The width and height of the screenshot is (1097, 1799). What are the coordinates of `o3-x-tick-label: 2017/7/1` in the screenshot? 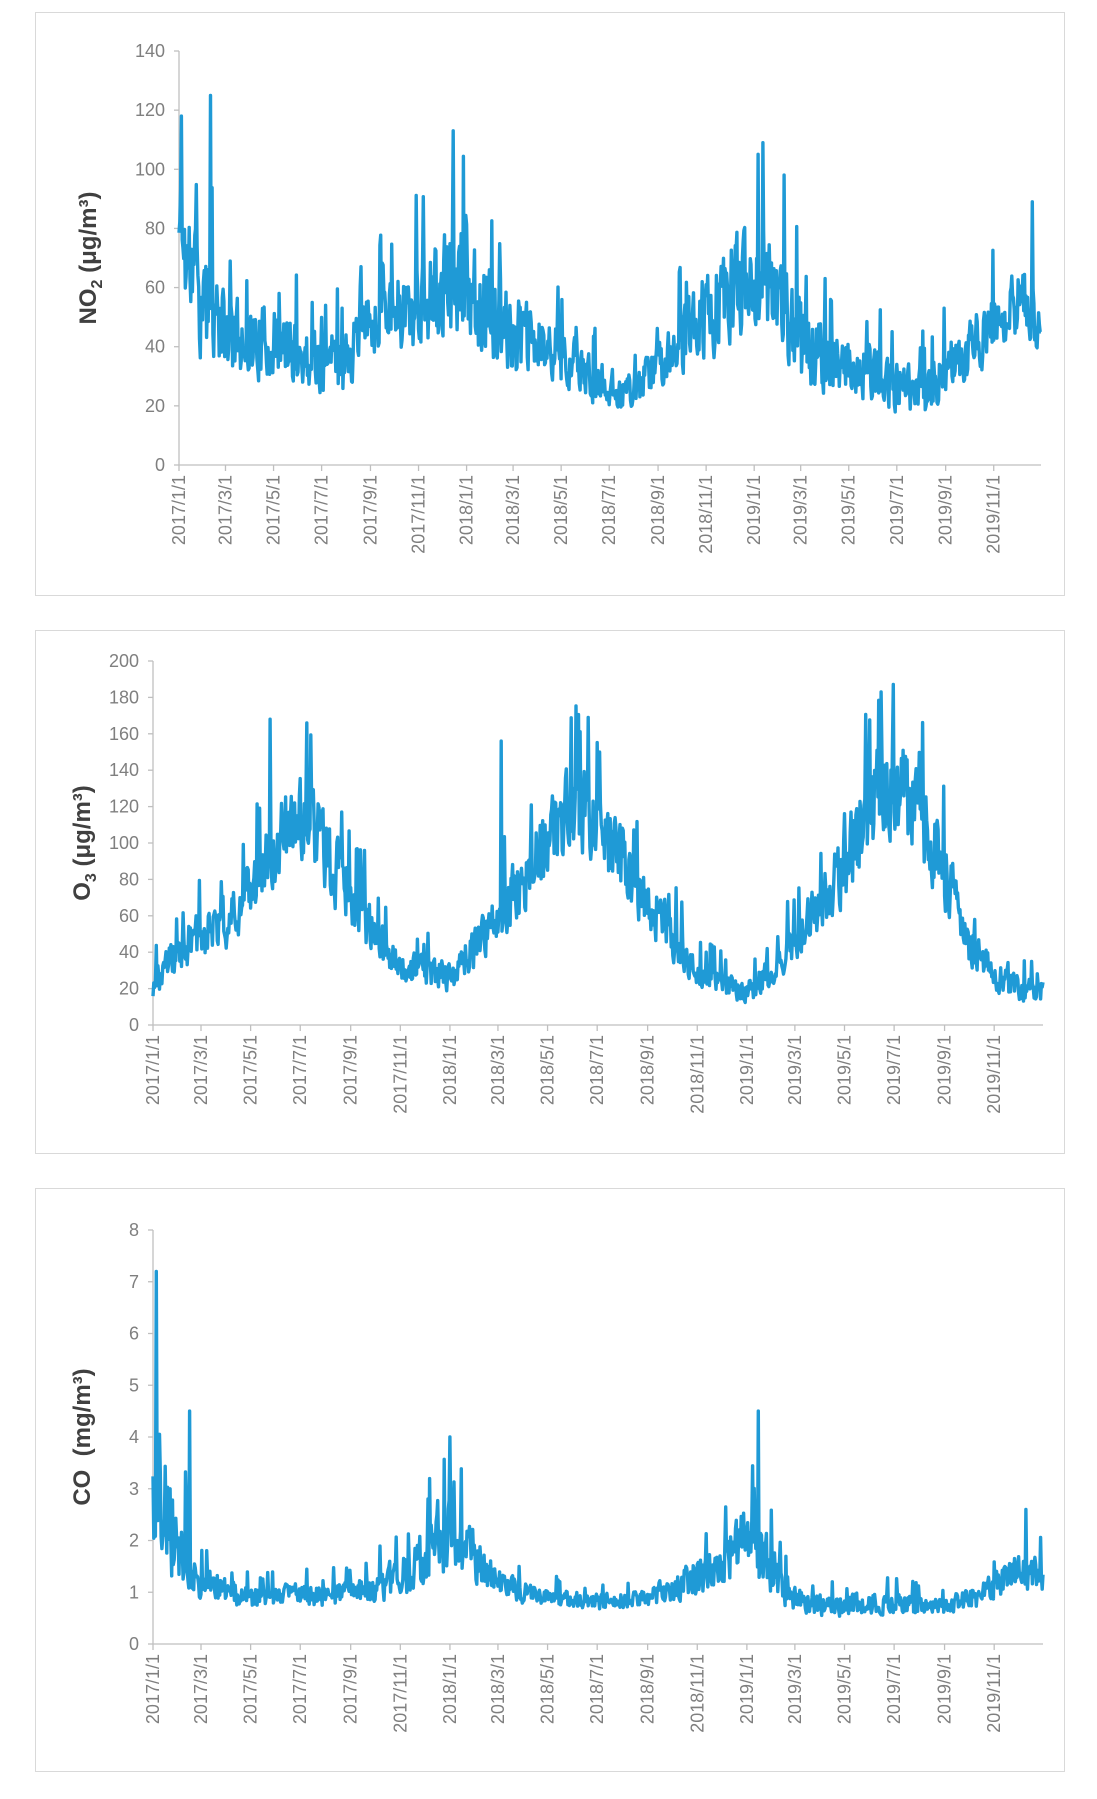 It's located at (300, 1070).